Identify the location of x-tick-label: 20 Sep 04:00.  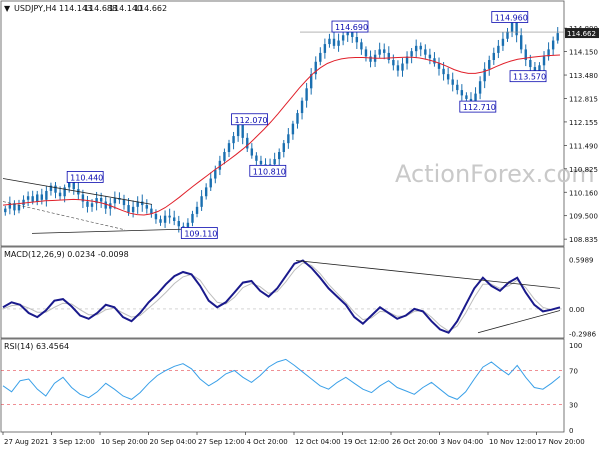
(173, 442).